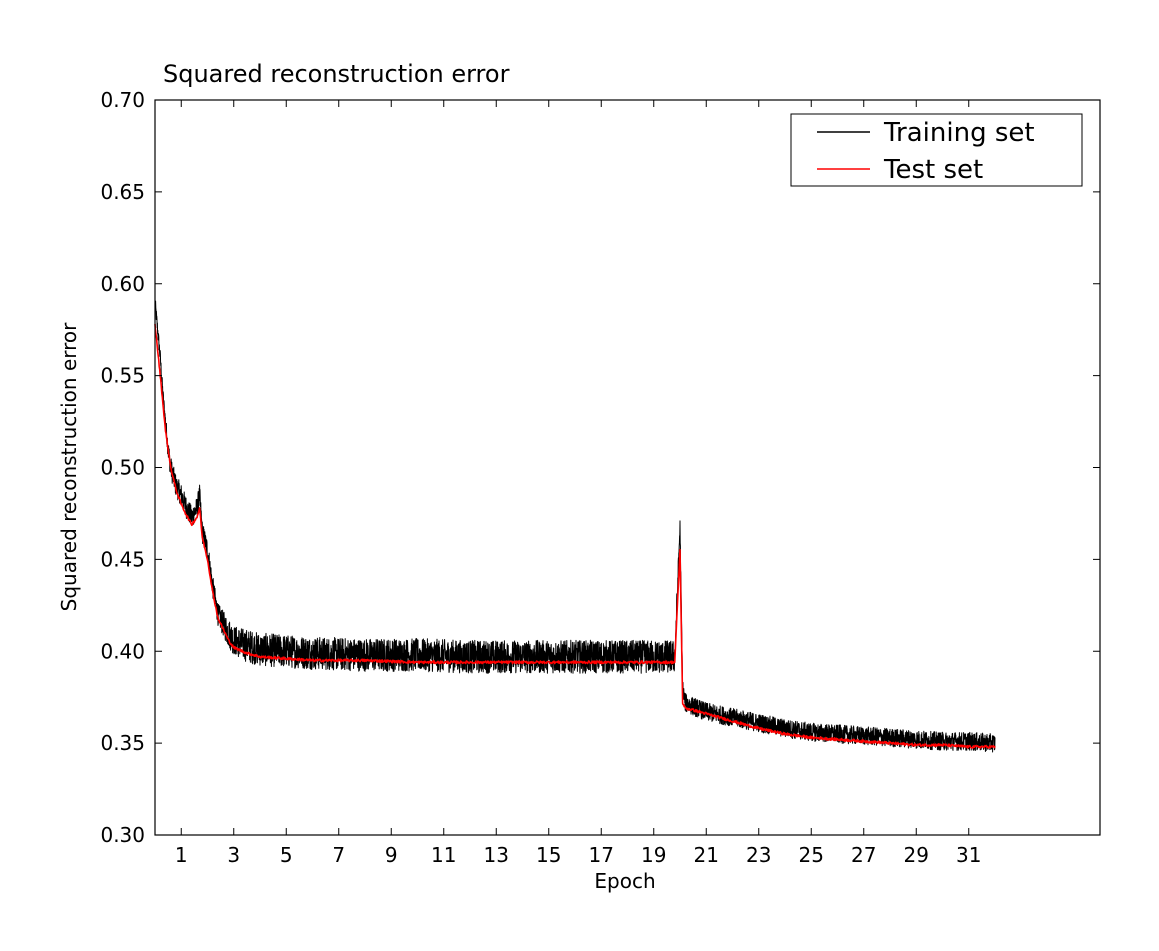 This screenshot has height=951, width=1159. Describe the element at coordinates (916, 855) in the screenshot. I see `x-tick-label: 29` at that location.